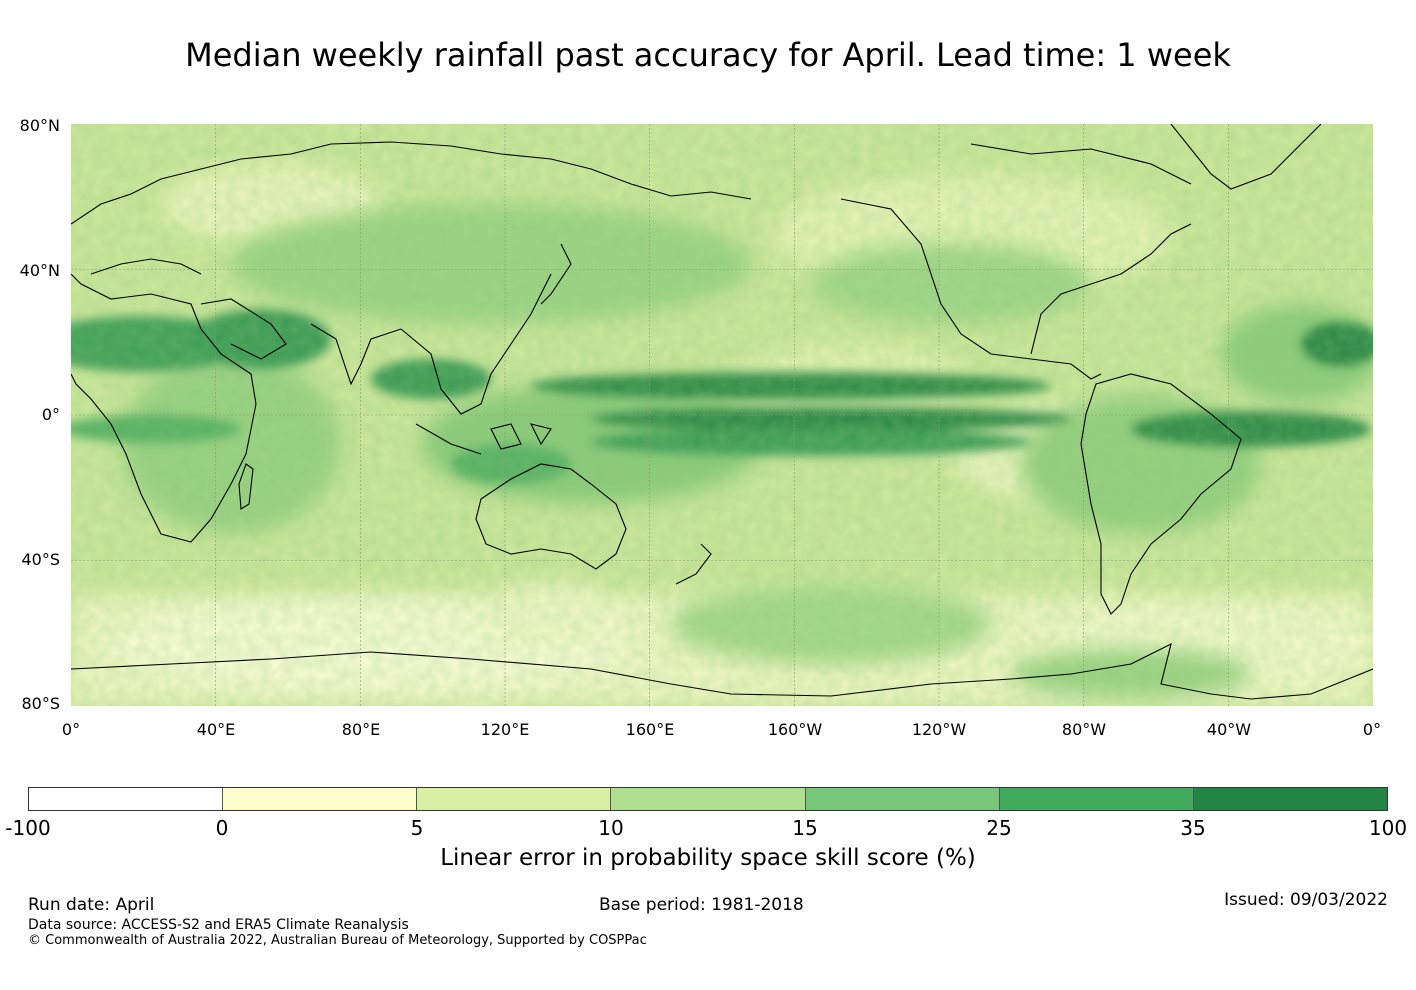  What do you see at coordinates (551, 516) in the screenshot?
I see `australia-coast` at bounding box center [551, 516].